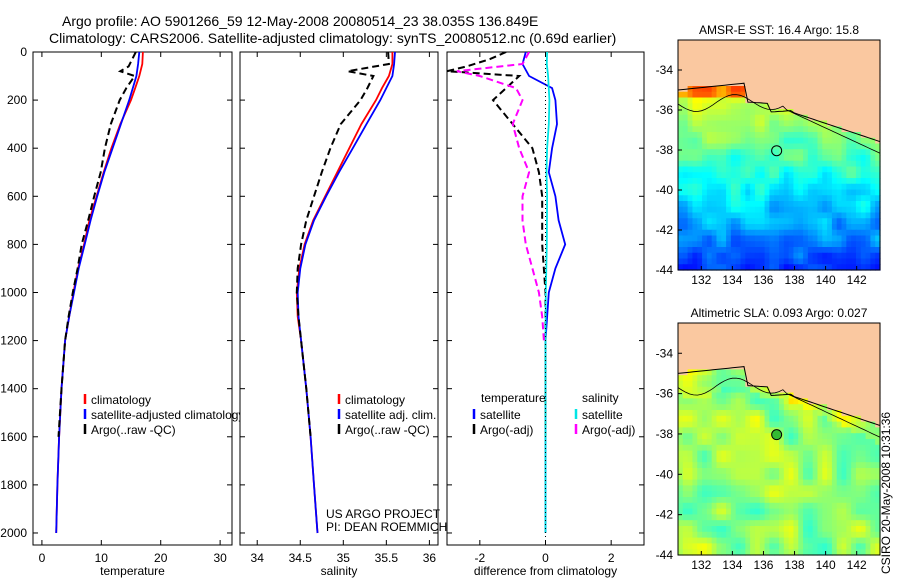  What do you see at coordinates (732, 565) in the screenshot?
I see `map-x-tick-label: 134` at bounding box center [732, 565].